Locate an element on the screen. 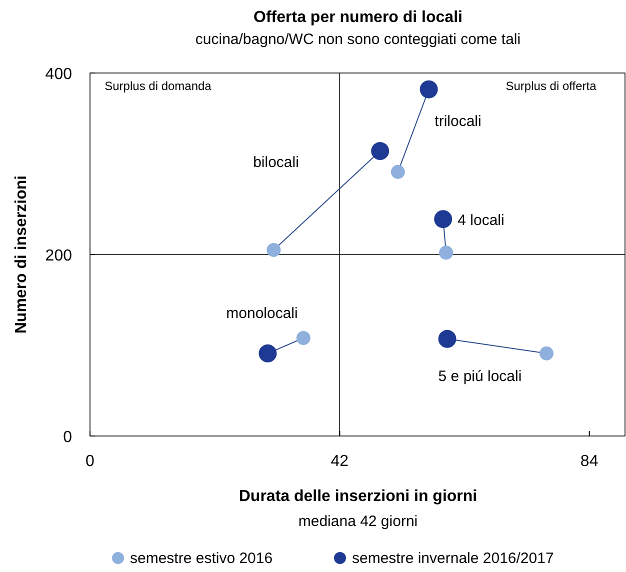 Image resolution: width=626 pixels, height=572 pixels. legend-label: semestre invernale 2016/2017 is located at coordinates (453, 558).